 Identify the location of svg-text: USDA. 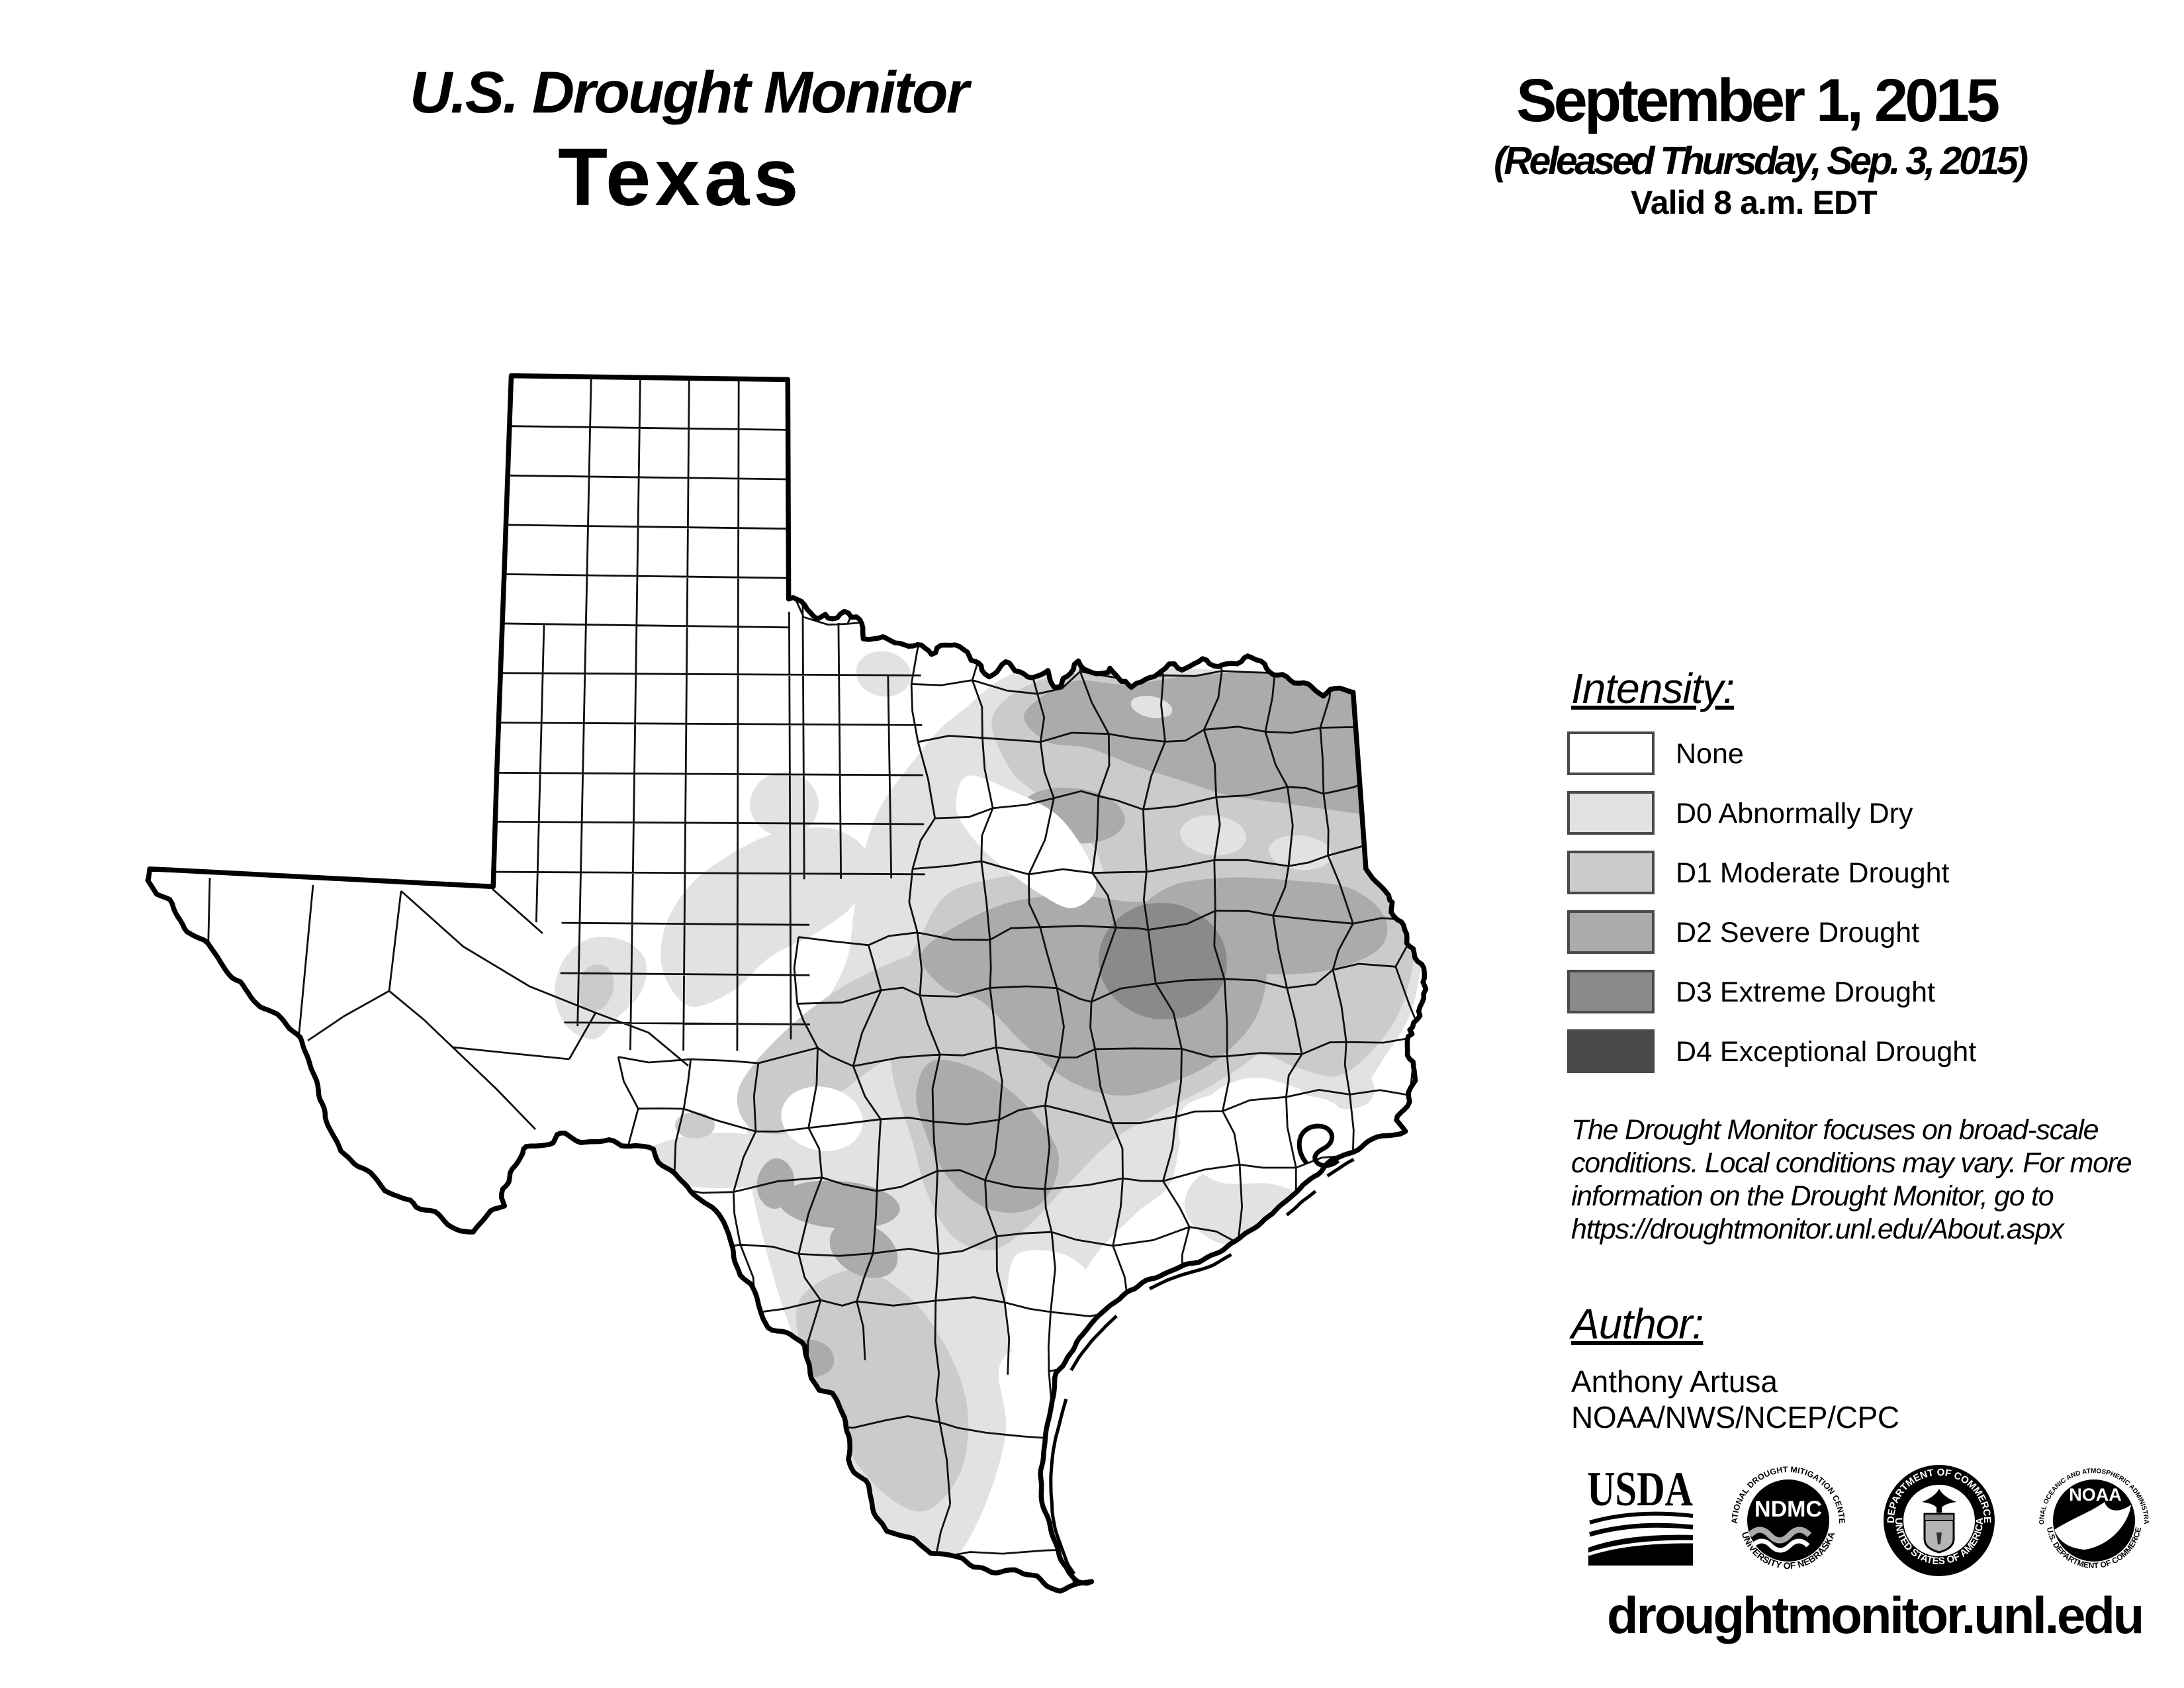
(1641, 1491).